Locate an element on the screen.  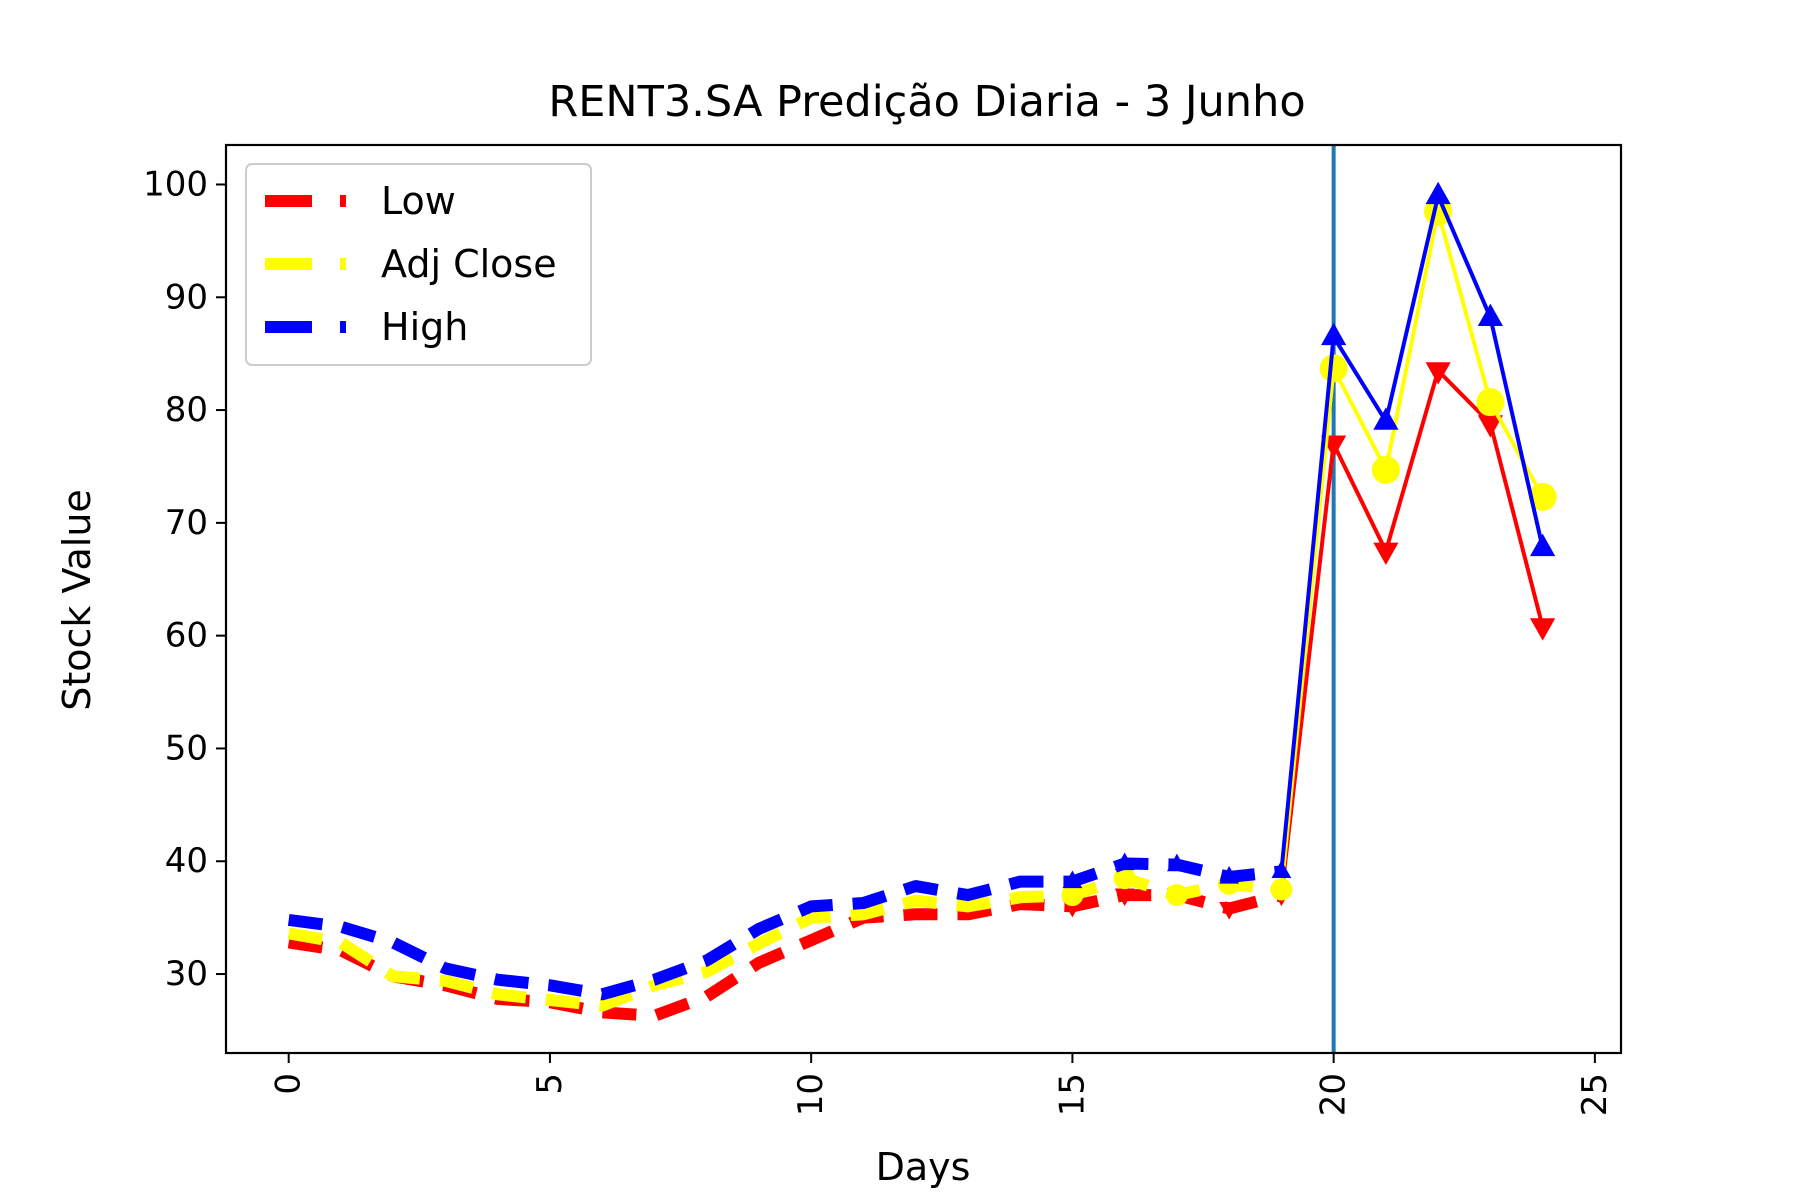
y-tick-label: 40 is located at coordinates (186, 861).